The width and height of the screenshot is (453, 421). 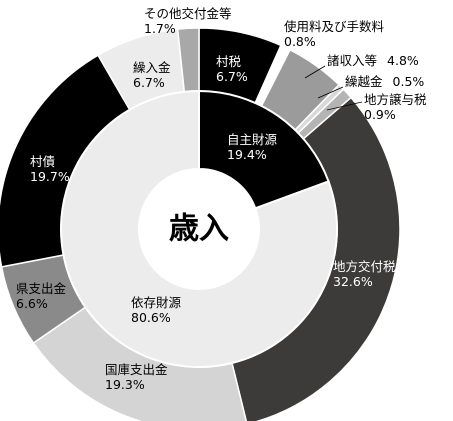 What do you see at coordinates (125, 384) in the screenshot?
I see `label-value-kokko: 19.3%` at bounding box center [125, 384].